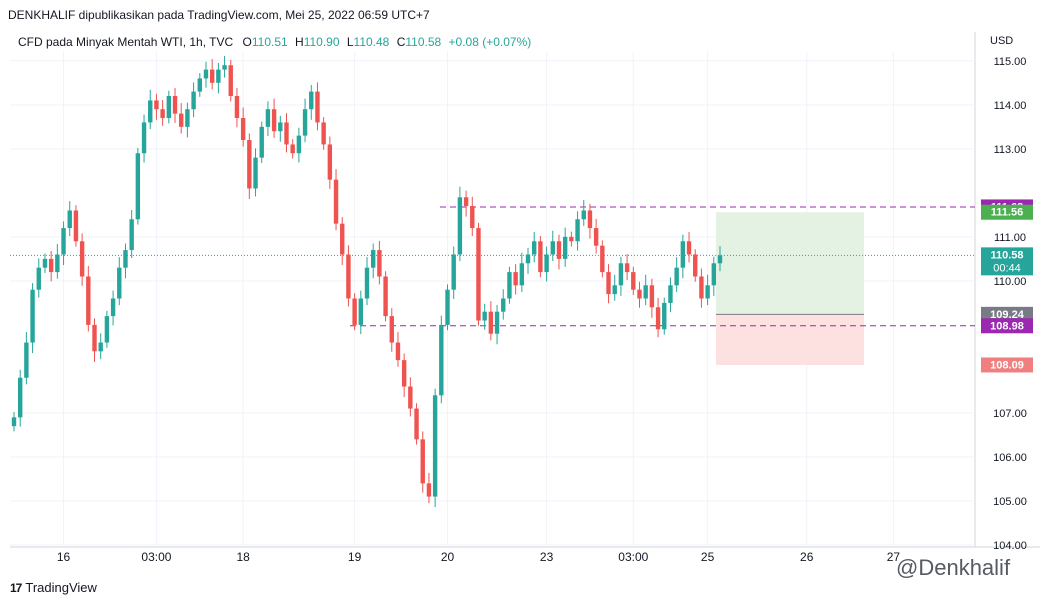  I want to click on loss-zone, so click(790, 339).